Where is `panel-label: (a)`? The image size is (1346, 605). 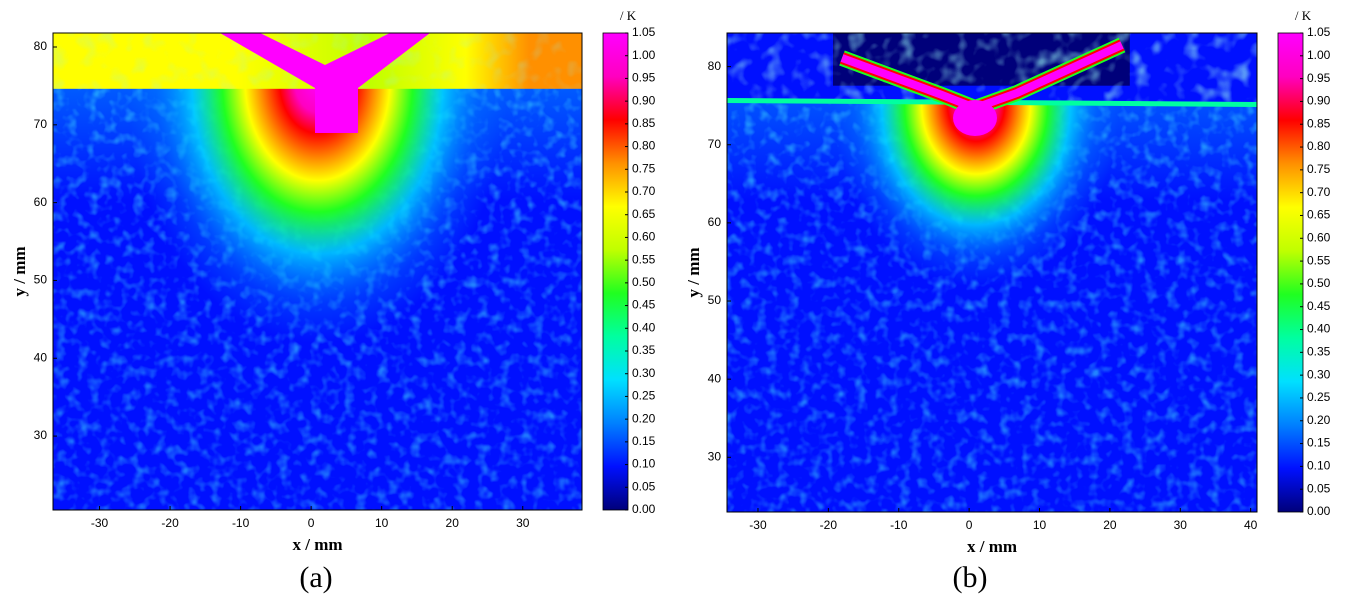
panel-label: (a) is located at coordinates (315, 577).